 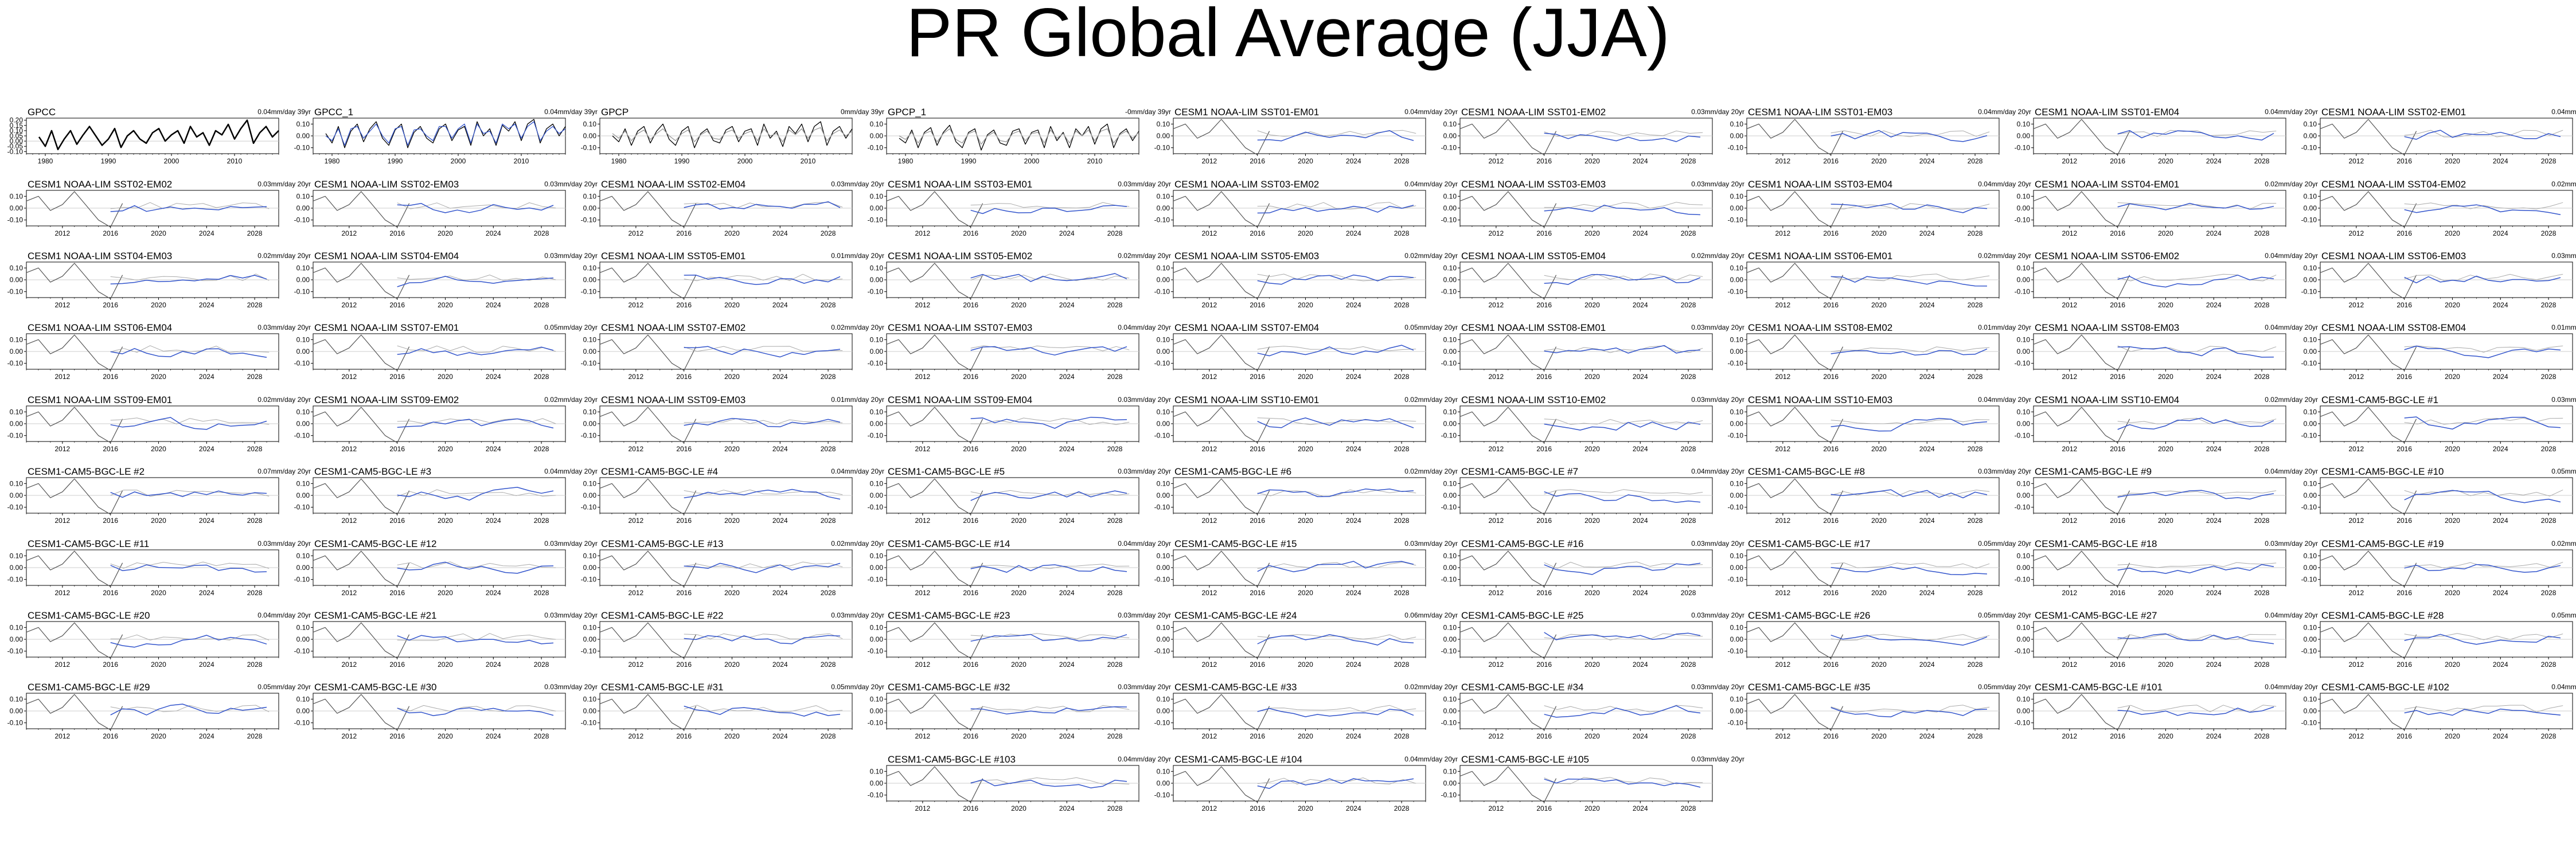 What do you see at coordinates (673, 256) in the screenshot?
I see `panel-title: CESM1 NOAA-LIM SST05-EM01` at bounding box center [673, 256].